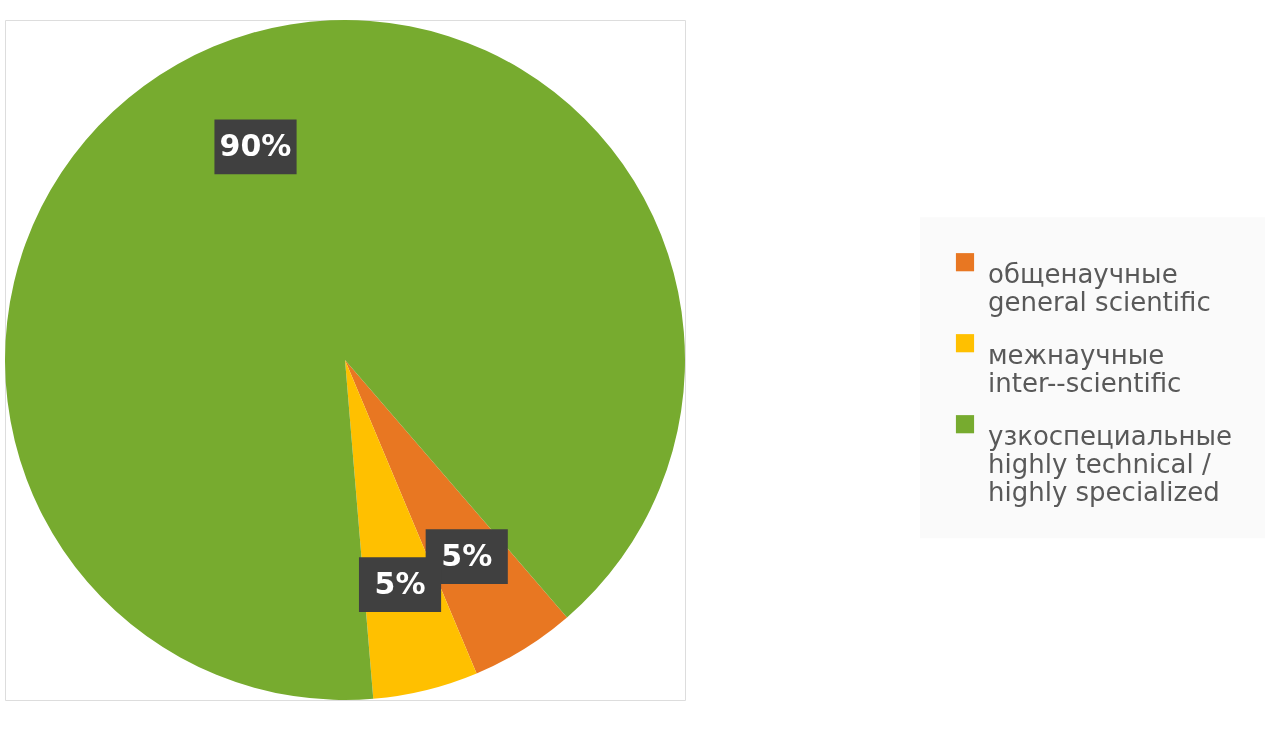 This screenshot has height=732, width=1275. I want to click on data-label: 90%, so click(255, 145).